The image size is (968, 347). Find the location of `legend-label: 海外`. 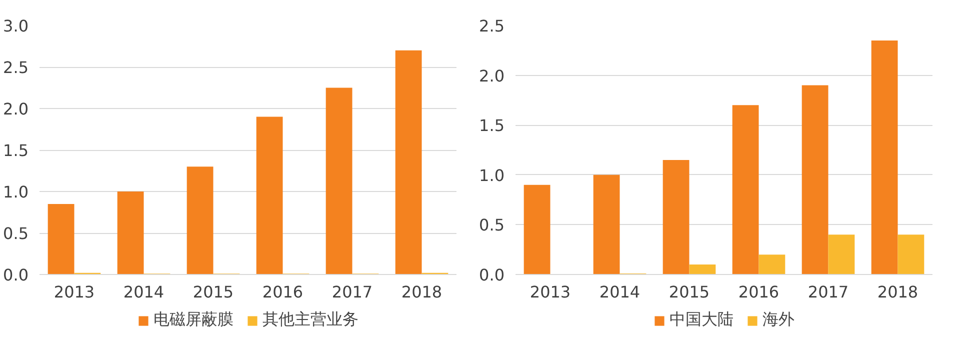

legend-label: 海外 is located at coordinates (778, 320).